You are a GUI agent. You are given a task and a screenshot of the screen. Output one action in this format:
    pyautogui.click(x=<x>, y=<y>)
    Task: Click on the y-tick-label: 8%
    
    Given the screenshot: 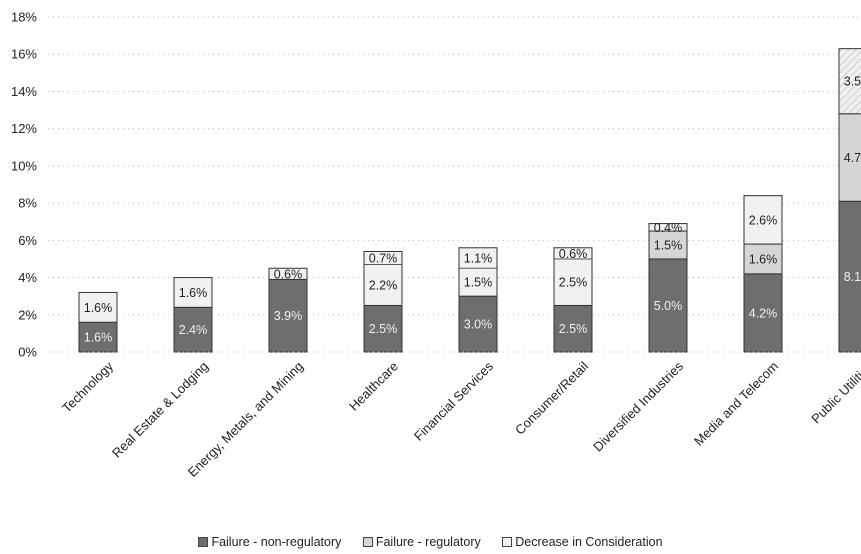 What is the action you would take?
    pyautogui.click(x=27, y=203)
    